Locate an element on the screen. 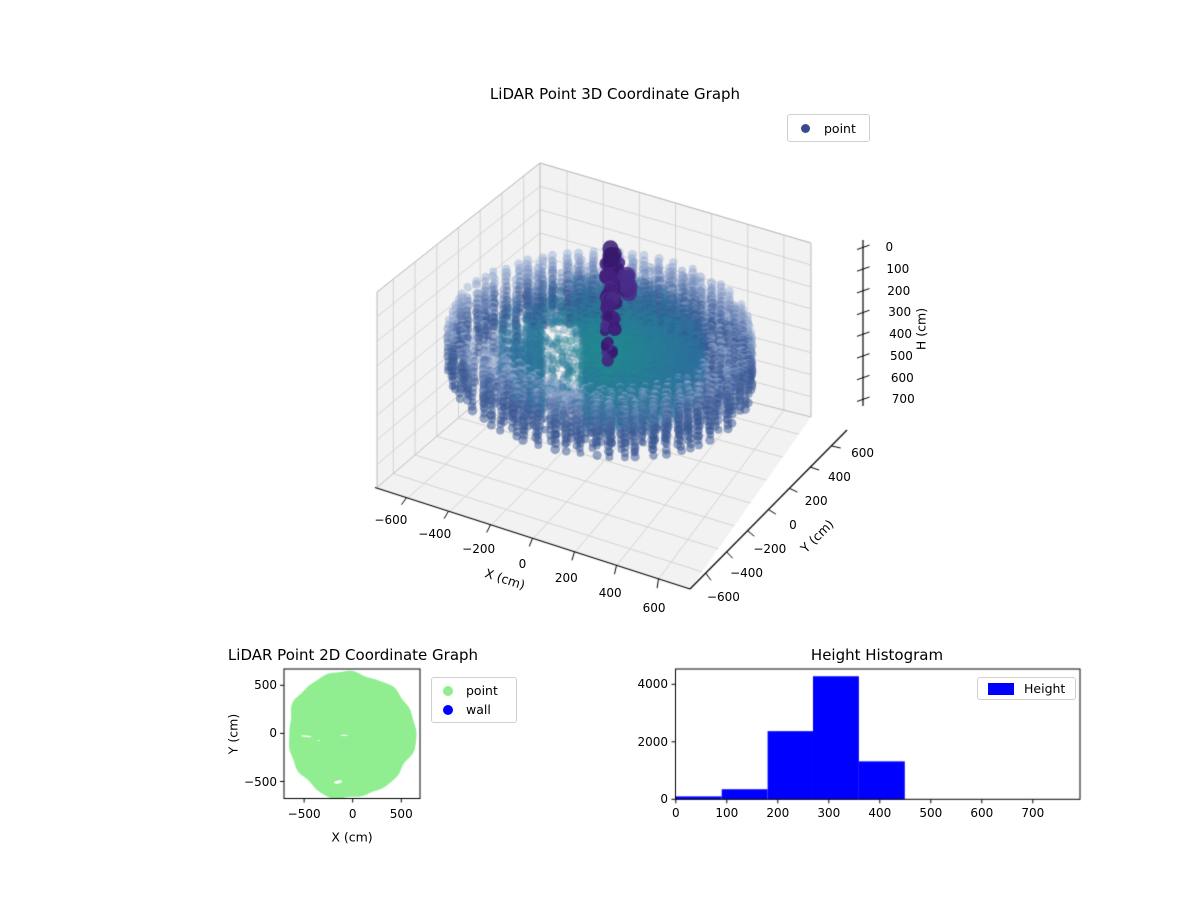 The width and height of the screenshot is (1200, 900). legend-row-wall: wall is located at coordinates (474, 709).